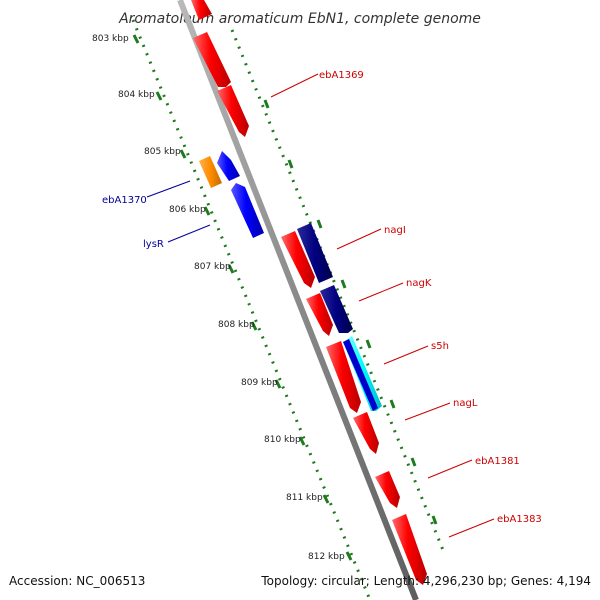 This screenshot has width=600, height=600. Describe the element at coordinates (406, 355) in the screenshot. I see `connector-s5h` at that location.